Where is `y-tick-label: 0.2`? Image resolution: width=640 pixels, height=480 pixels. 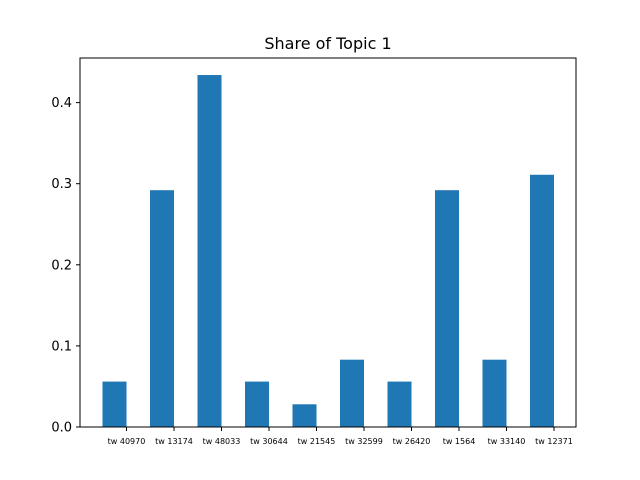 y-tick-label: 0.2 is located at coordinates (61, 265).